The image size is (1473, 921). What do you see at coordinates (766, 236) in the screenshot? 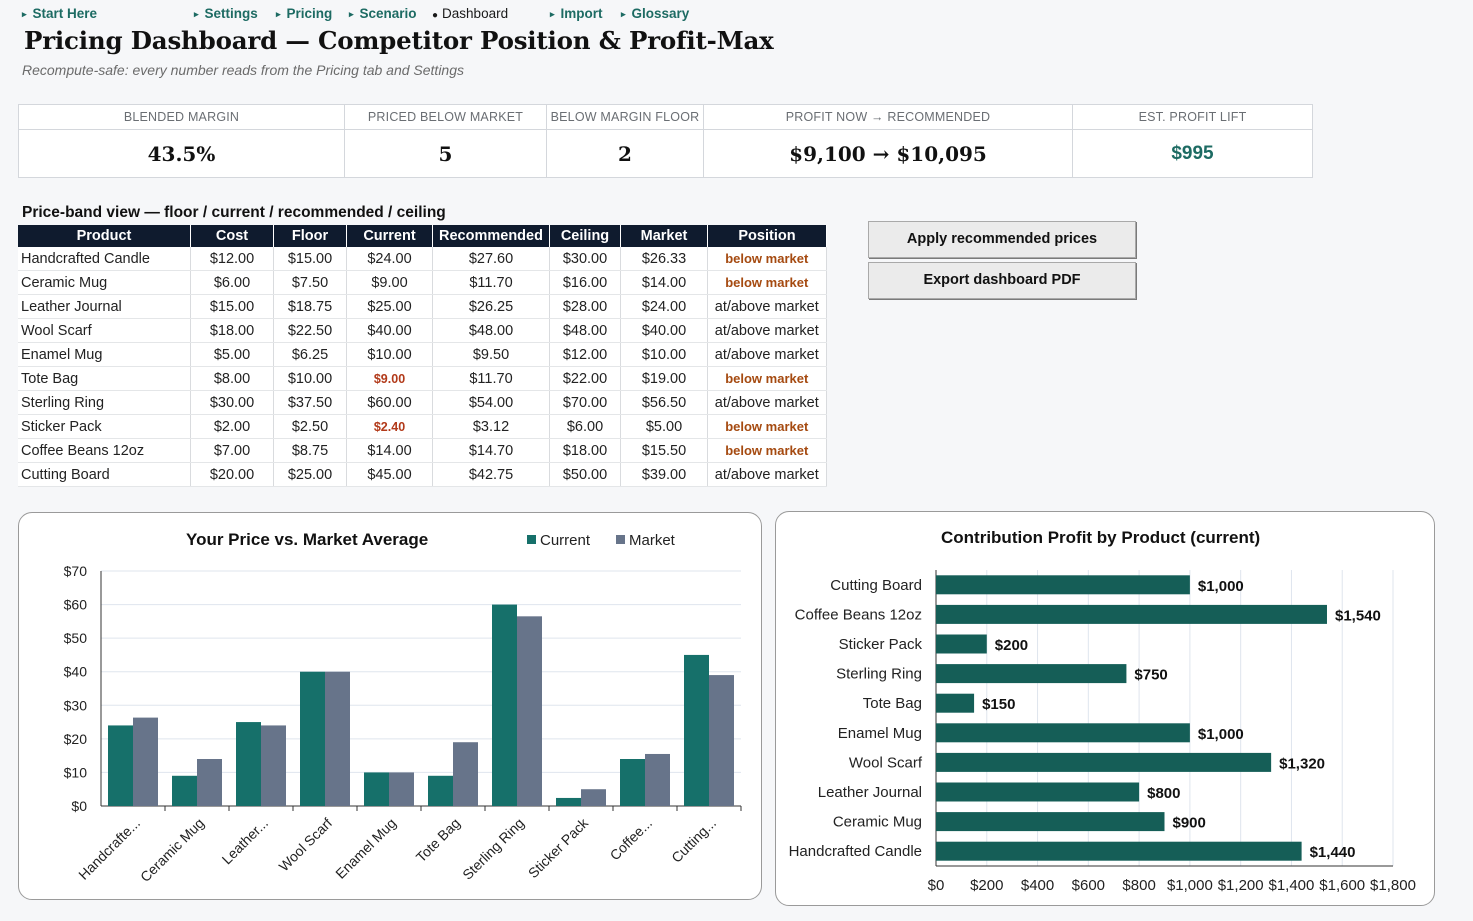
I see `column-header: Position` at bounding box center [766, 236].